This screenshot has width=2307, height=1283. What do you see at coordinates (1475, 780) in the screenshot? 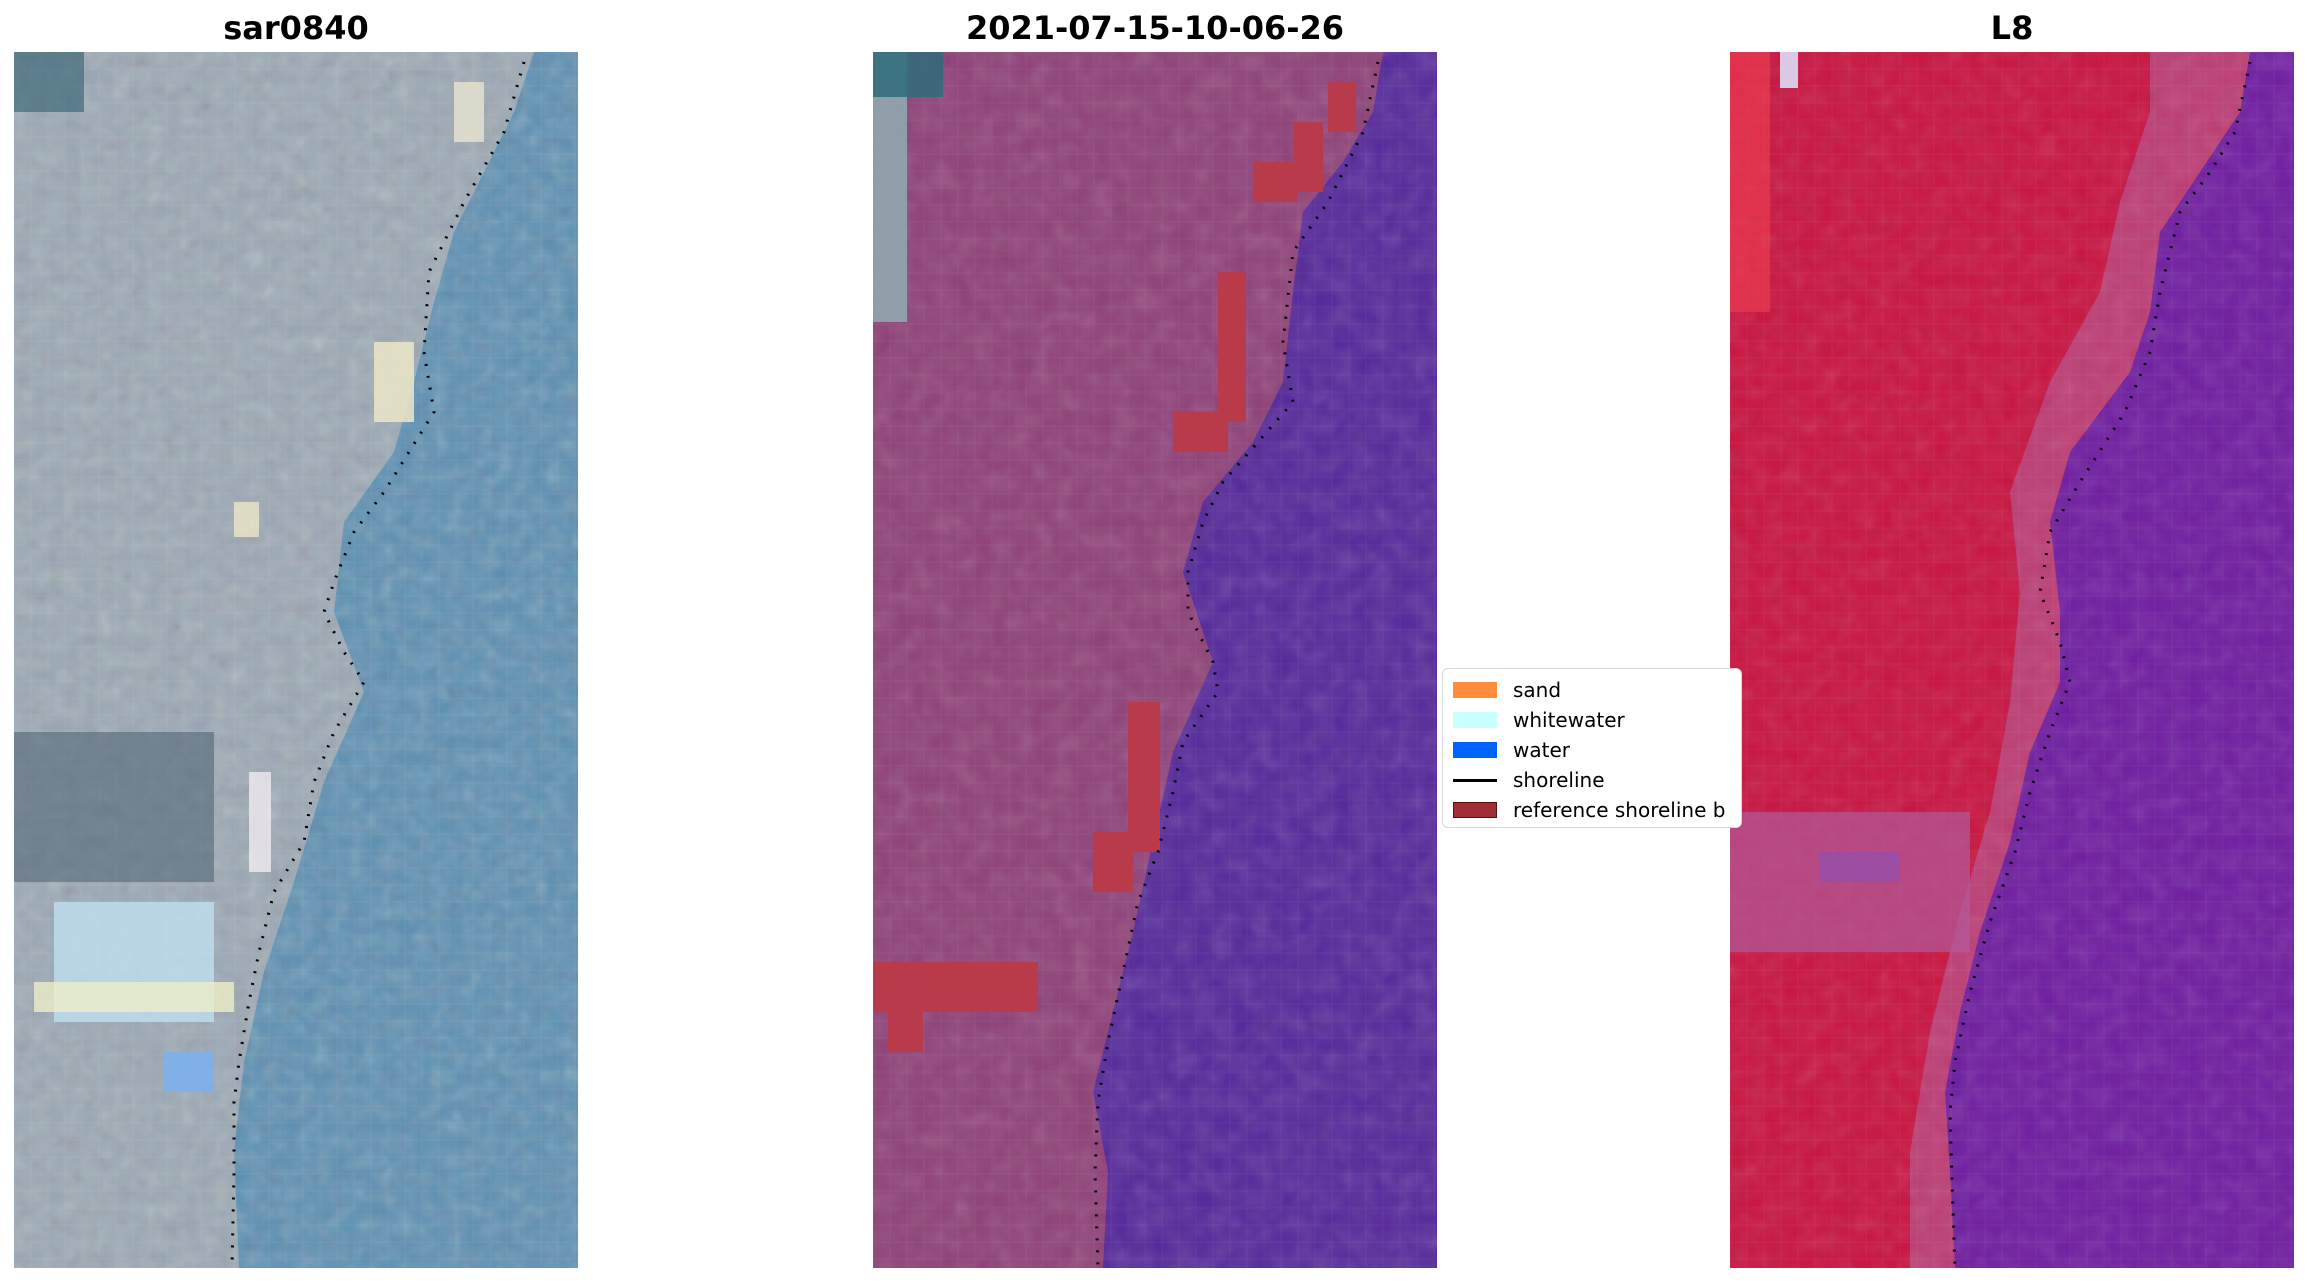
I see `shoreline-swatch` at bounding box center [1475, 780].